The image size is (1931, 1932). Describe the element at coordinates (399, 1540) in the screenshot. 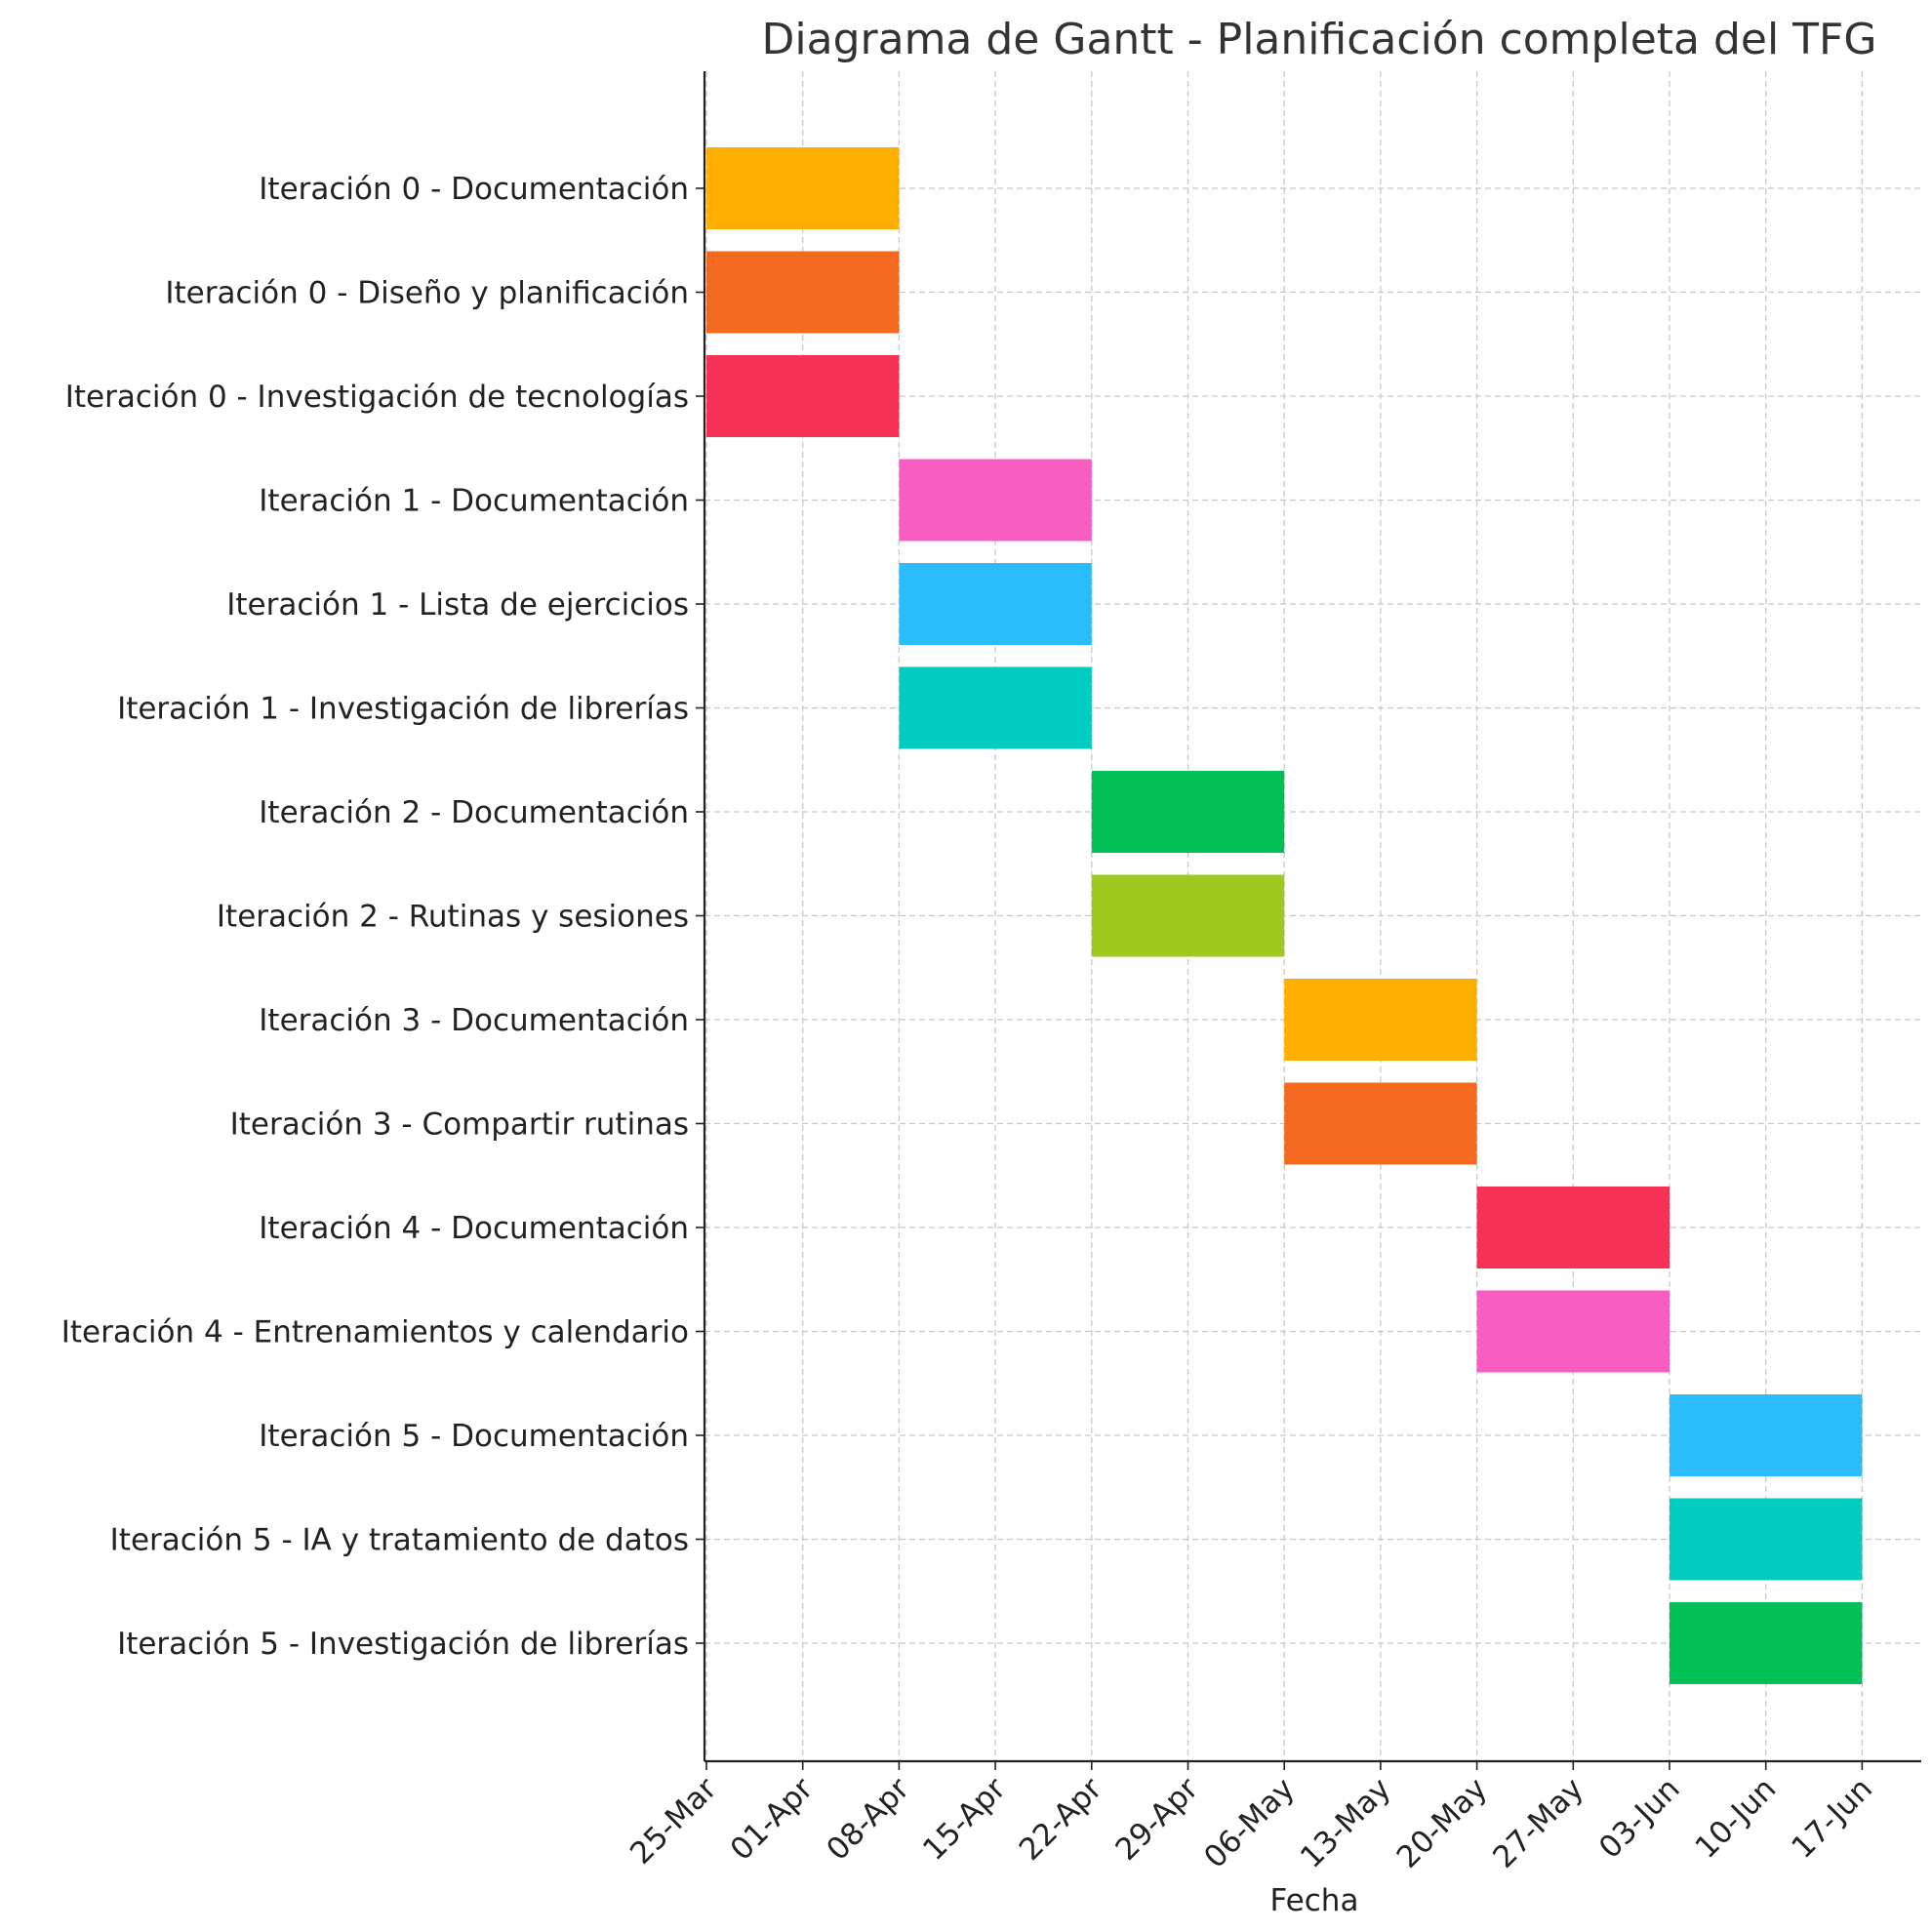

I see `task-label: Iteración 5 - IA y tratamiento de datos` at that location.